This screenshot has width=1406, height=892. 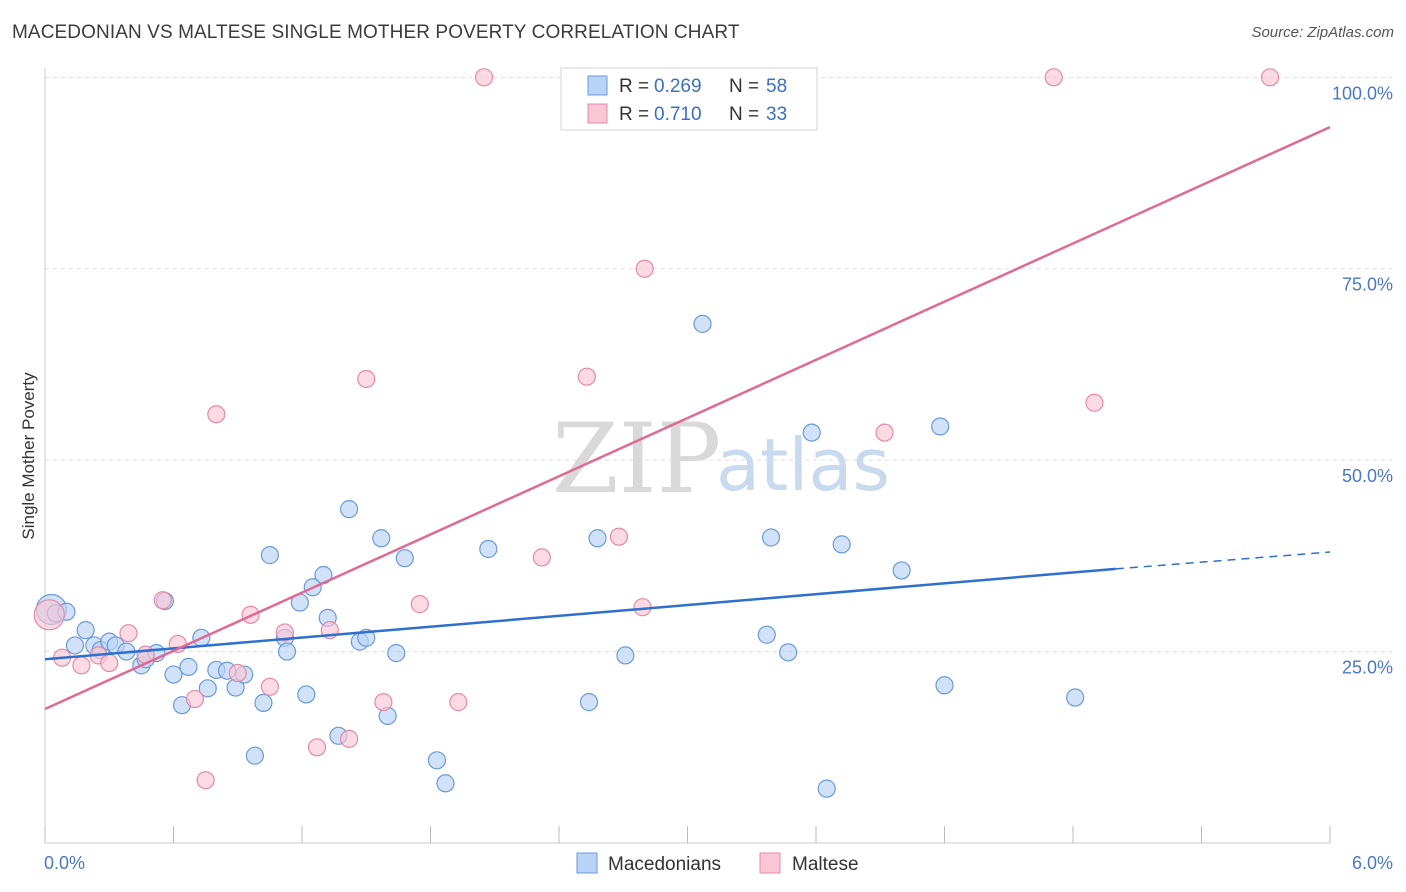 What do you see at coordinates (803, 465) in the screenshot?
I see `watermark-atlas: atlas` at bounding box center [803, 465].